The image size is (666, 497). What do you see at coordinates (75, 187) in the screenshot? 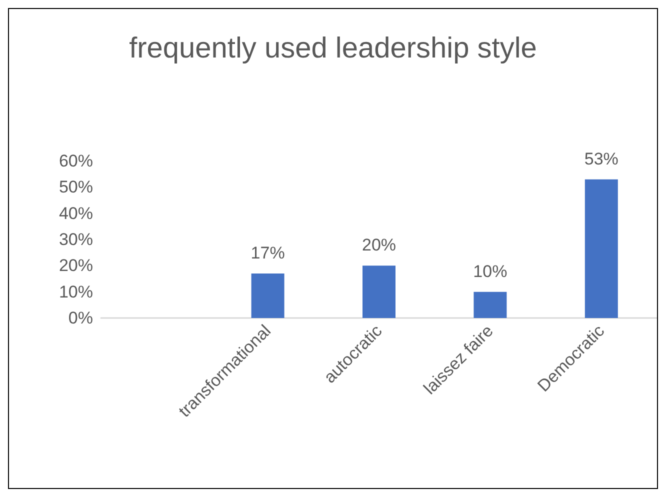
I see `y-tick-label: 50%` at bounding box center [75, 187].